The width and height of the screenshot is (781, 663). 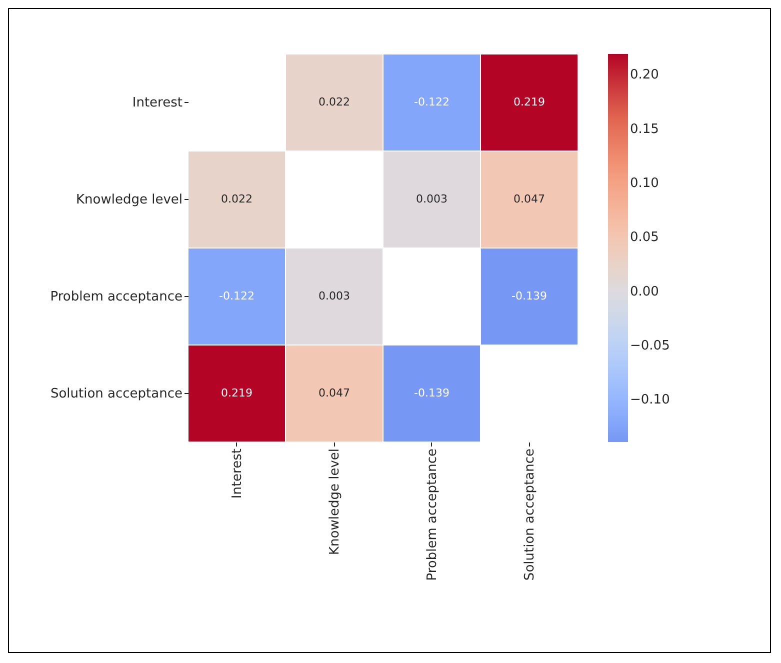 I want to click on y-tick-label: Interest, so click(x=157, y=103).